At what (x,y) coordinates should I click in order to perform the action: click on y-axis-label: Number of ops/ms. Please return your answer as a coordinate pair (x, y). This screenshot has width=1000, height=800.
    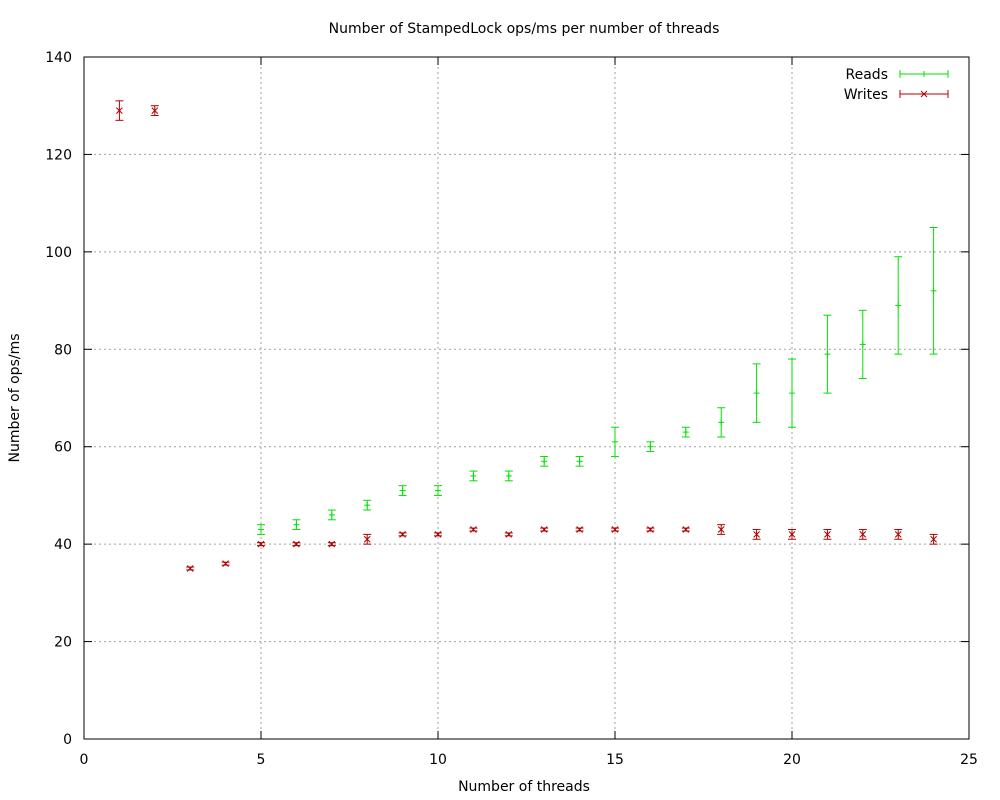
    Looking at the image, I should click on (15, 397).